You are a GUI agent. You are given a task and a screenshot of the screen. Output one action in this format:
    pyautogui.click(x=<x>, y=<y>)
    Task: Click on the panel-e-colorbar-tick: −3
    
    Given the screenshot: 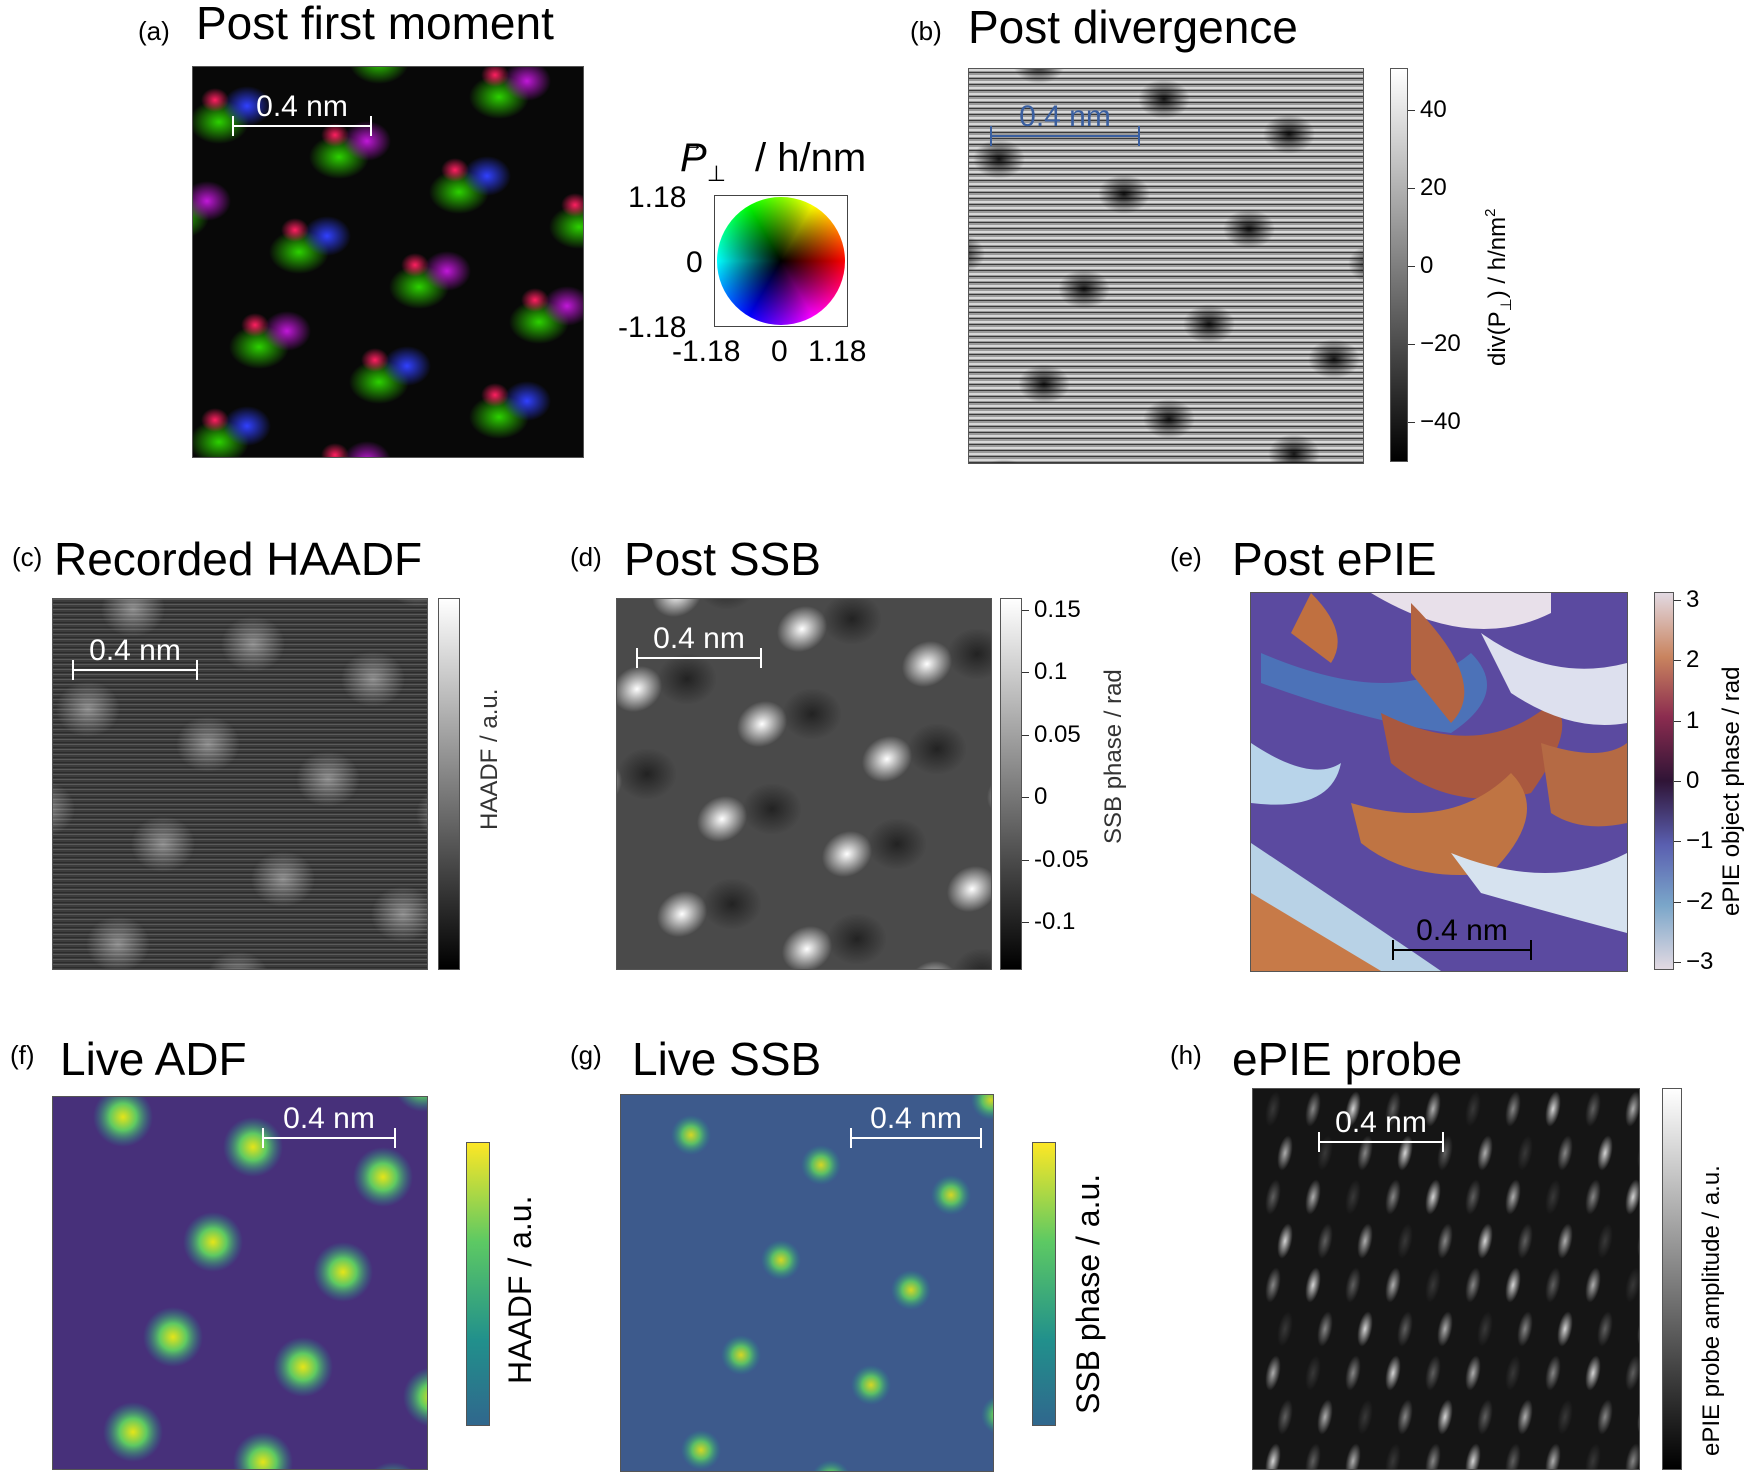 What is the action you would take?
    pyautogui.click(x=1700, y=961)
    